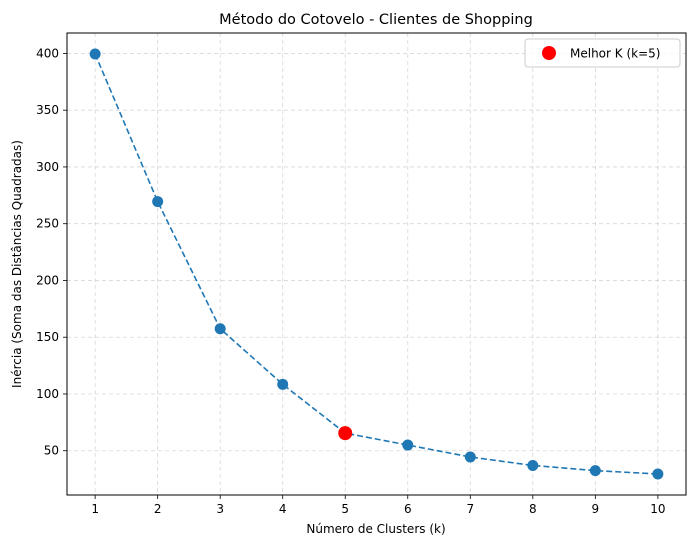  I want to click on y-tick-label: 350, so click(47, 110).